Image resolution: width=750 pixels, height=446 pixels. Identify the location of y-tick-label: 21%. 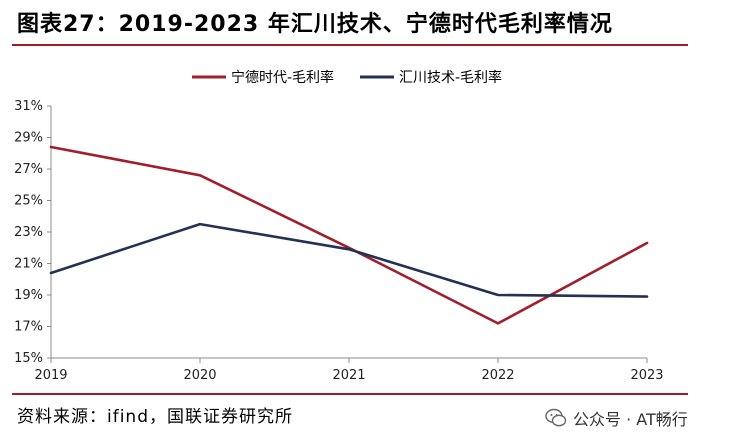
(28, 264).